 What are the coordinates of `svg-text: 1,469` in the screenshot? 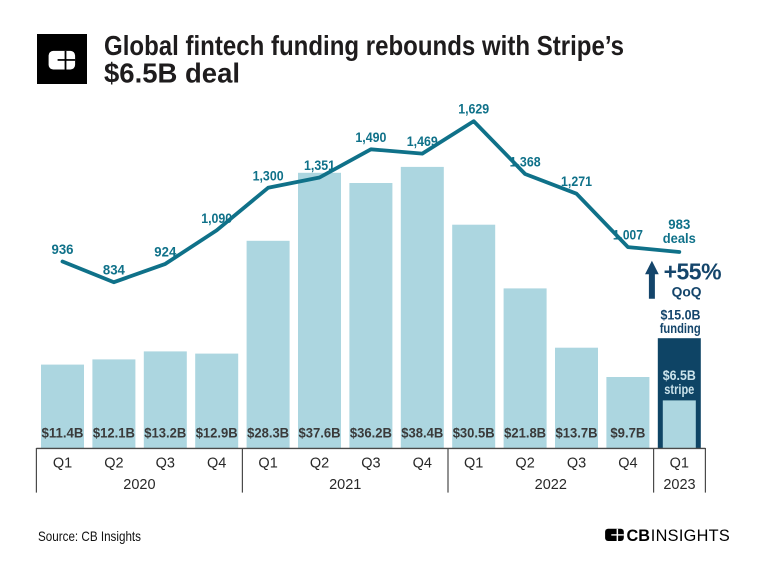 It's located at (422, 141).